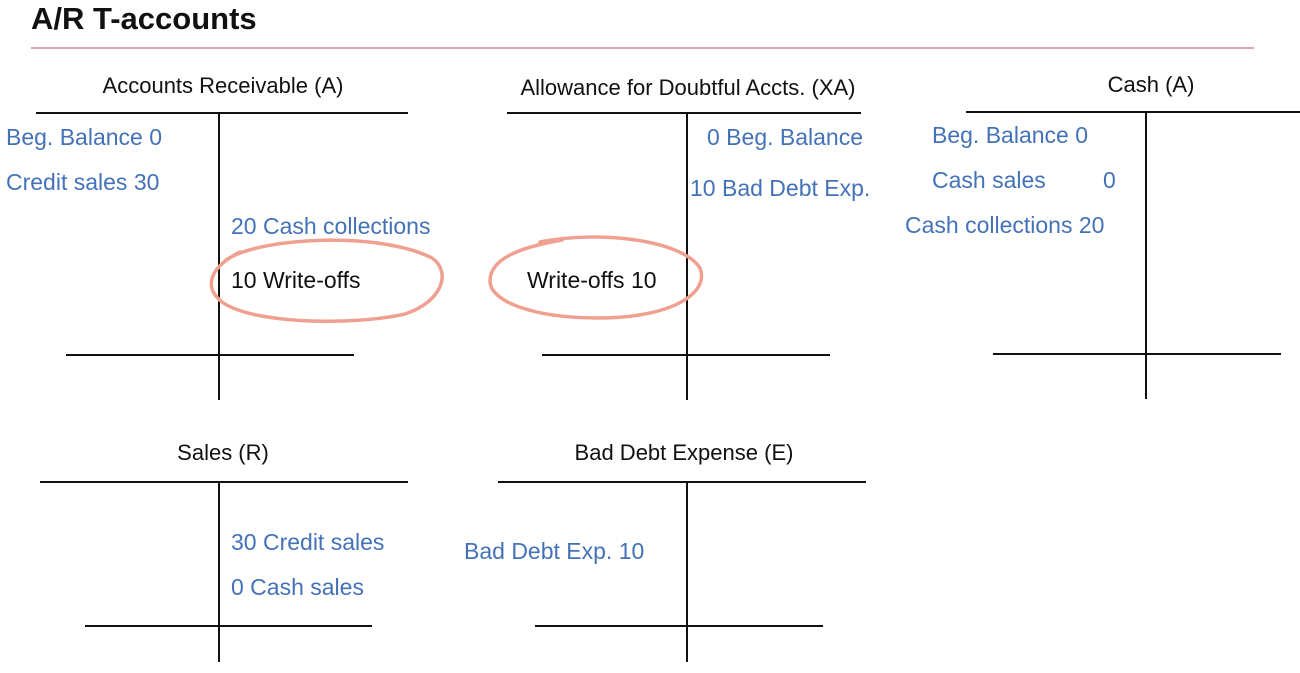 The width and height of the screenshot is (1300, 673). What do you see at coordinates (308, 542) in the screenshot?
I see `credit-entry: 30 Credit sales` at bounding box center [308, 542].